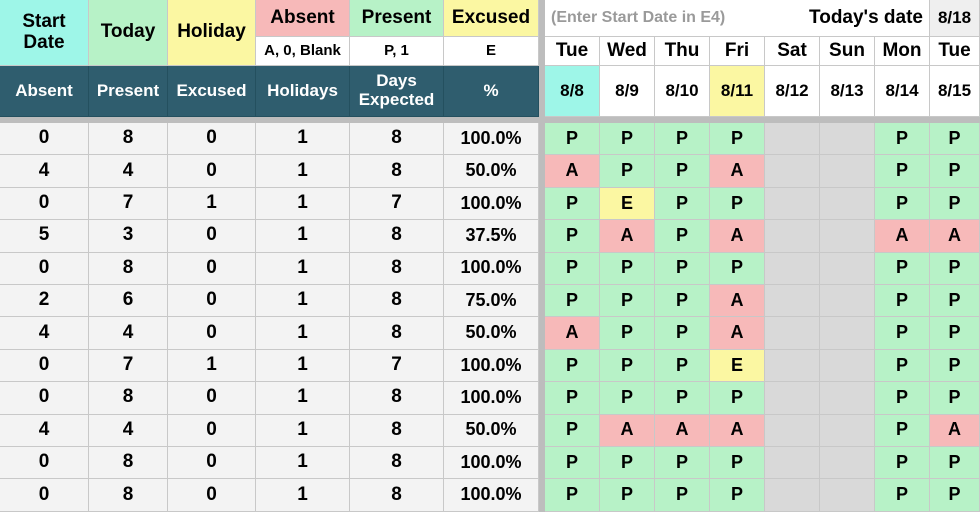  Describe the element at coordinates (303, 18) in the screenshot. I see `absent-header: Absent` at that location.